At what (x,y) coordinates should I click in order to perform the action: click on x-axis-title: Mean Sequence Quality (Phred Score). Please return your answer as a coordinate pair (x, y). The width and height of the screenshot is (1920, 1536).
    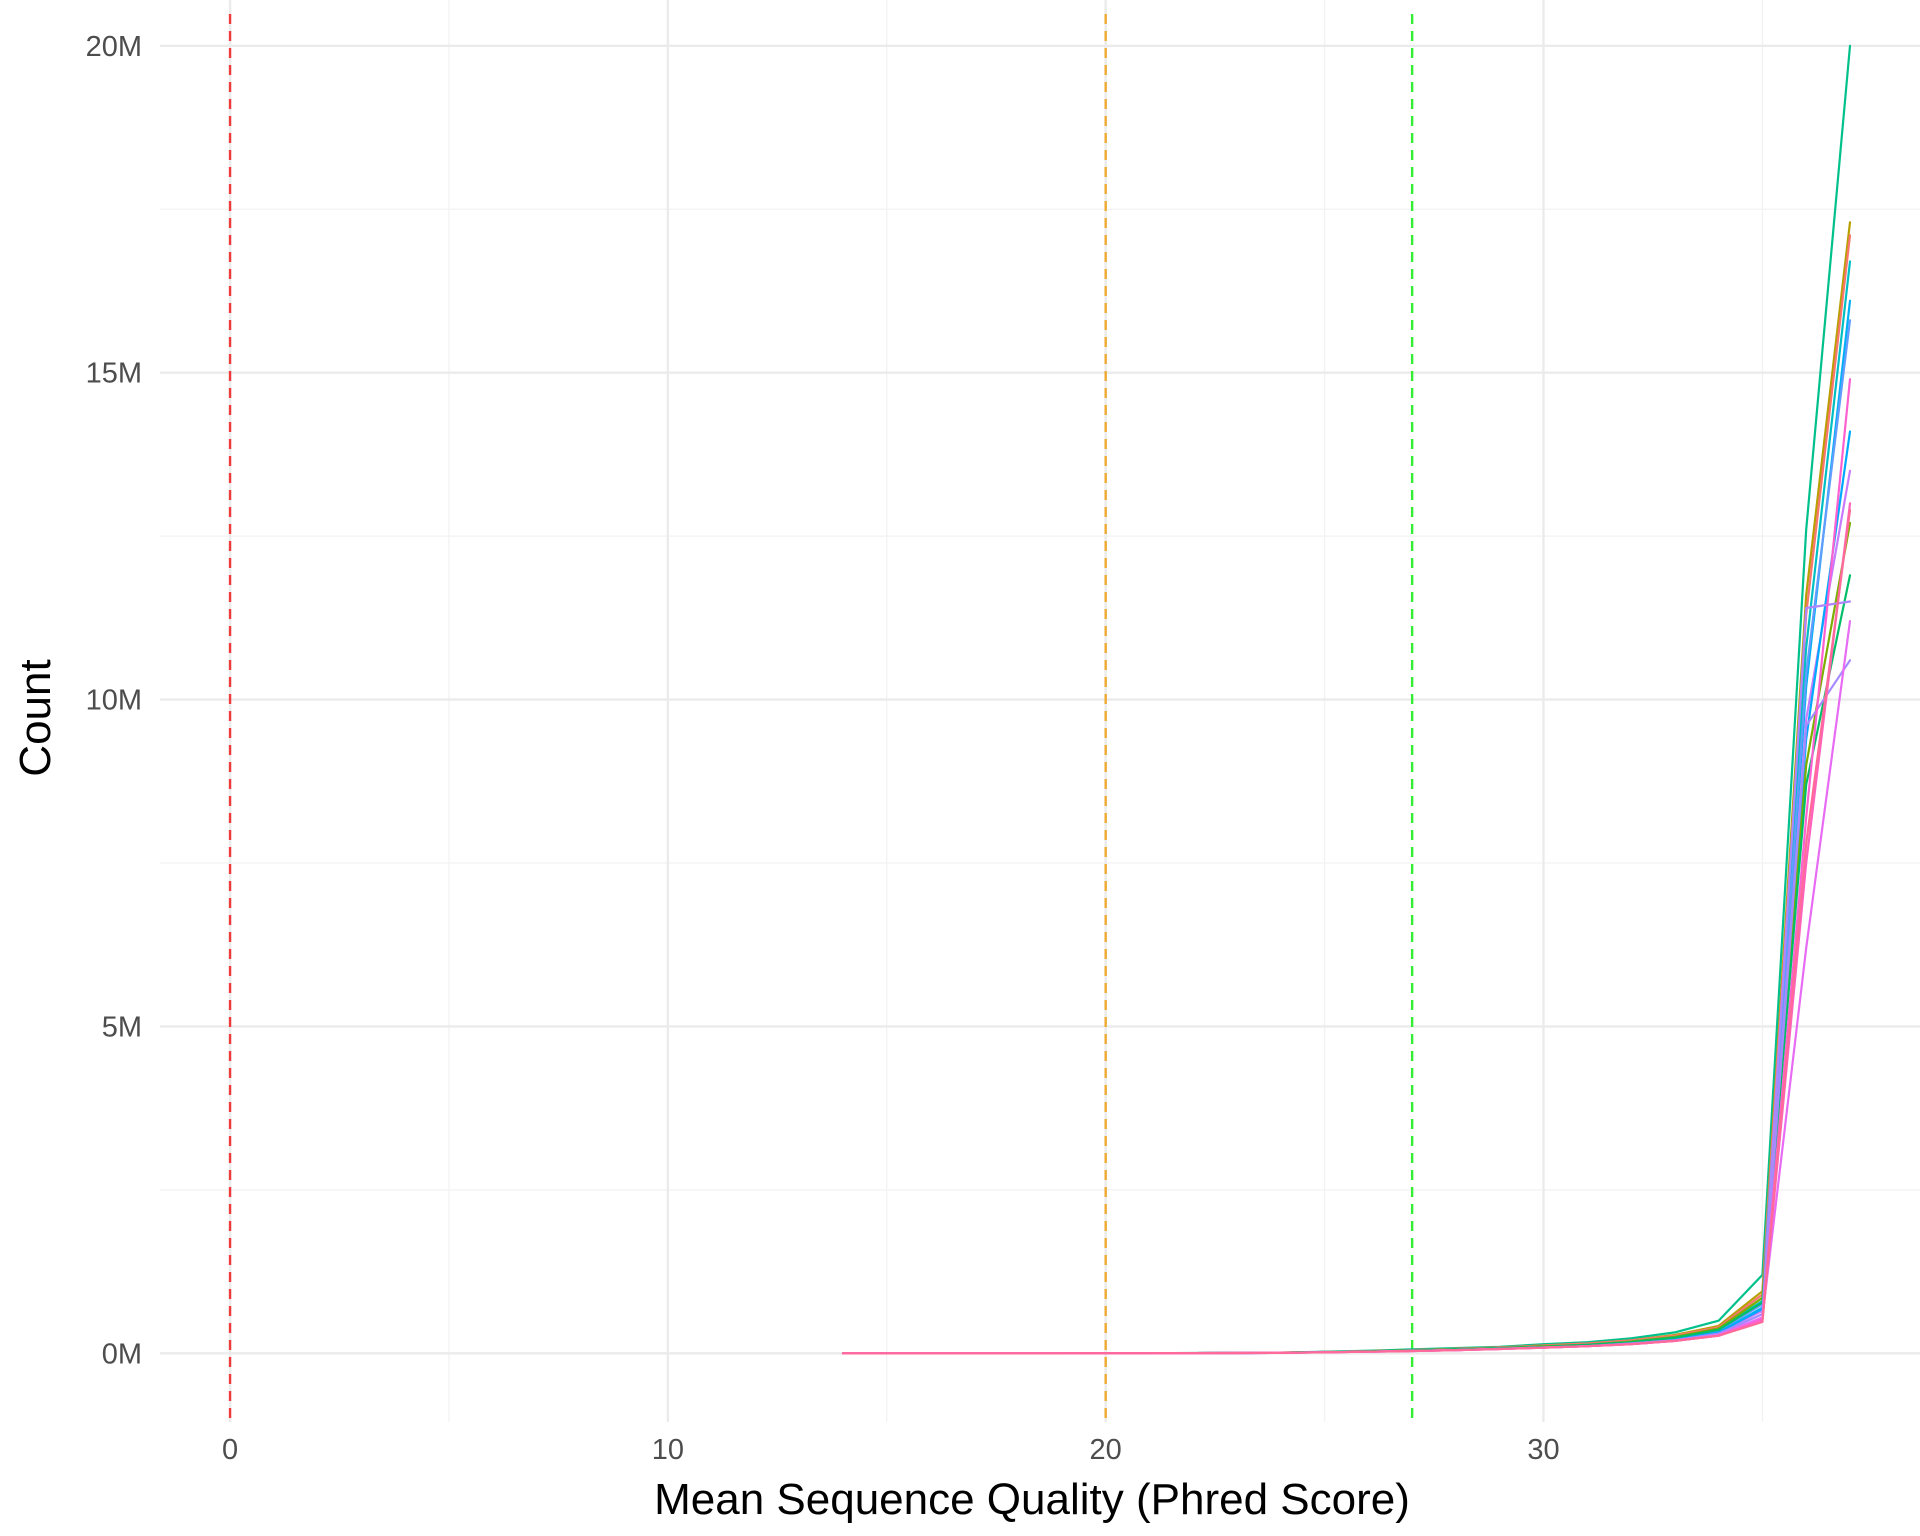
    Looking at the image, I should click on (1032, 1499).